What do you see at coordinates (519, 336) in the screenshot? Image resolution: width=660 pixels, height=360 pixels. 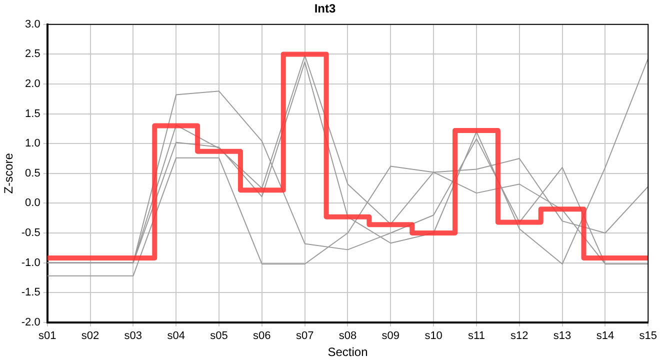 I see `x-tick-label: s12` at bounding box center [519, 336].